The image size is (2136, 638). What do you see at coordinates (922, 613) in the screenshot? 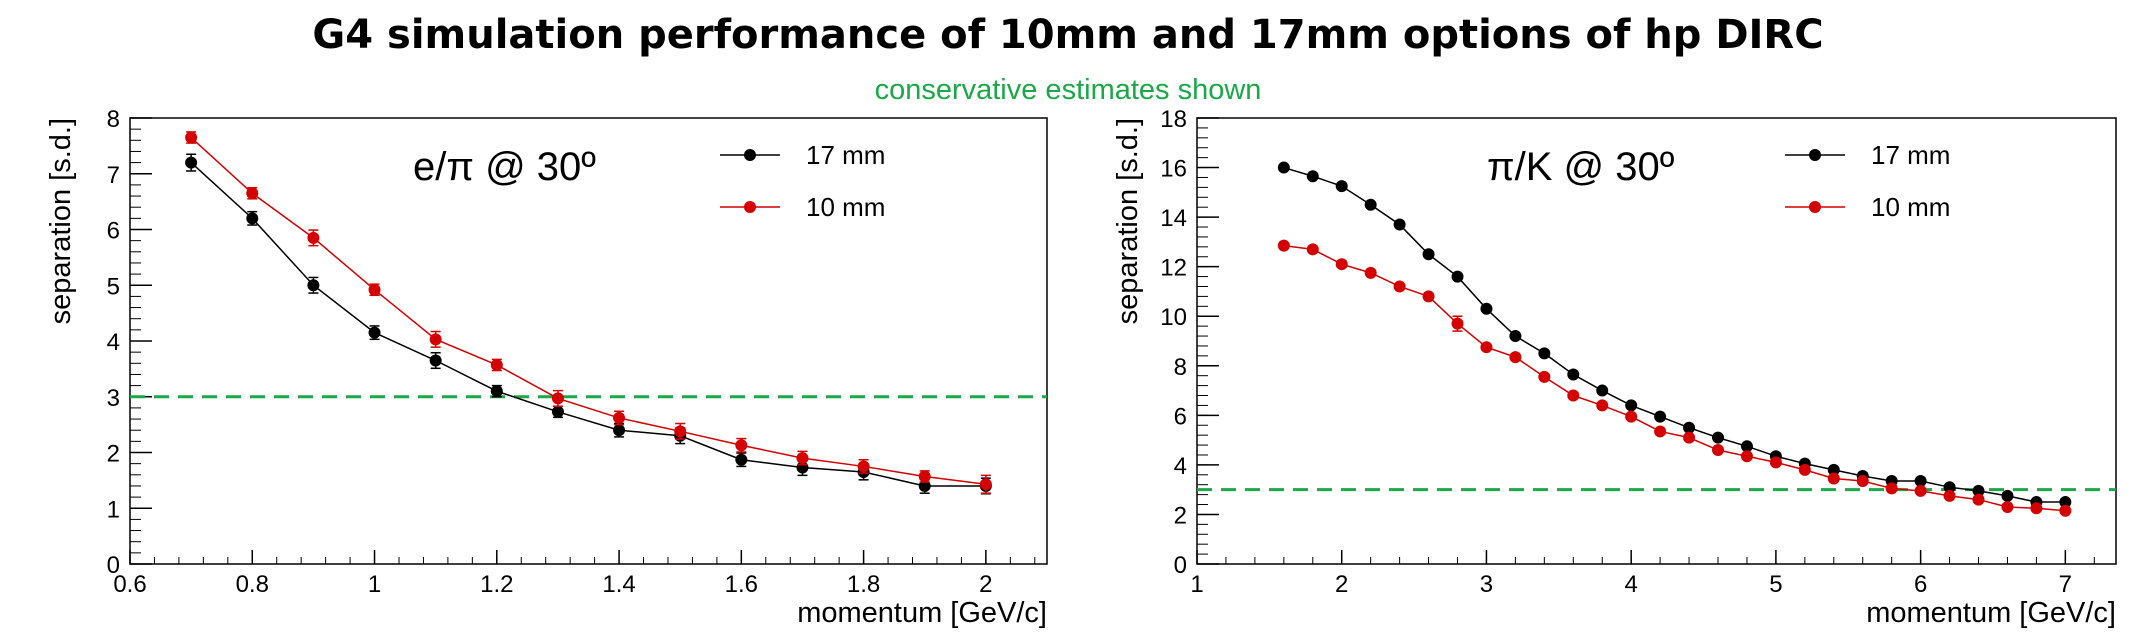
I see `x-axis-title: momentum [GeV/c]` at bounding box center [922, 613].